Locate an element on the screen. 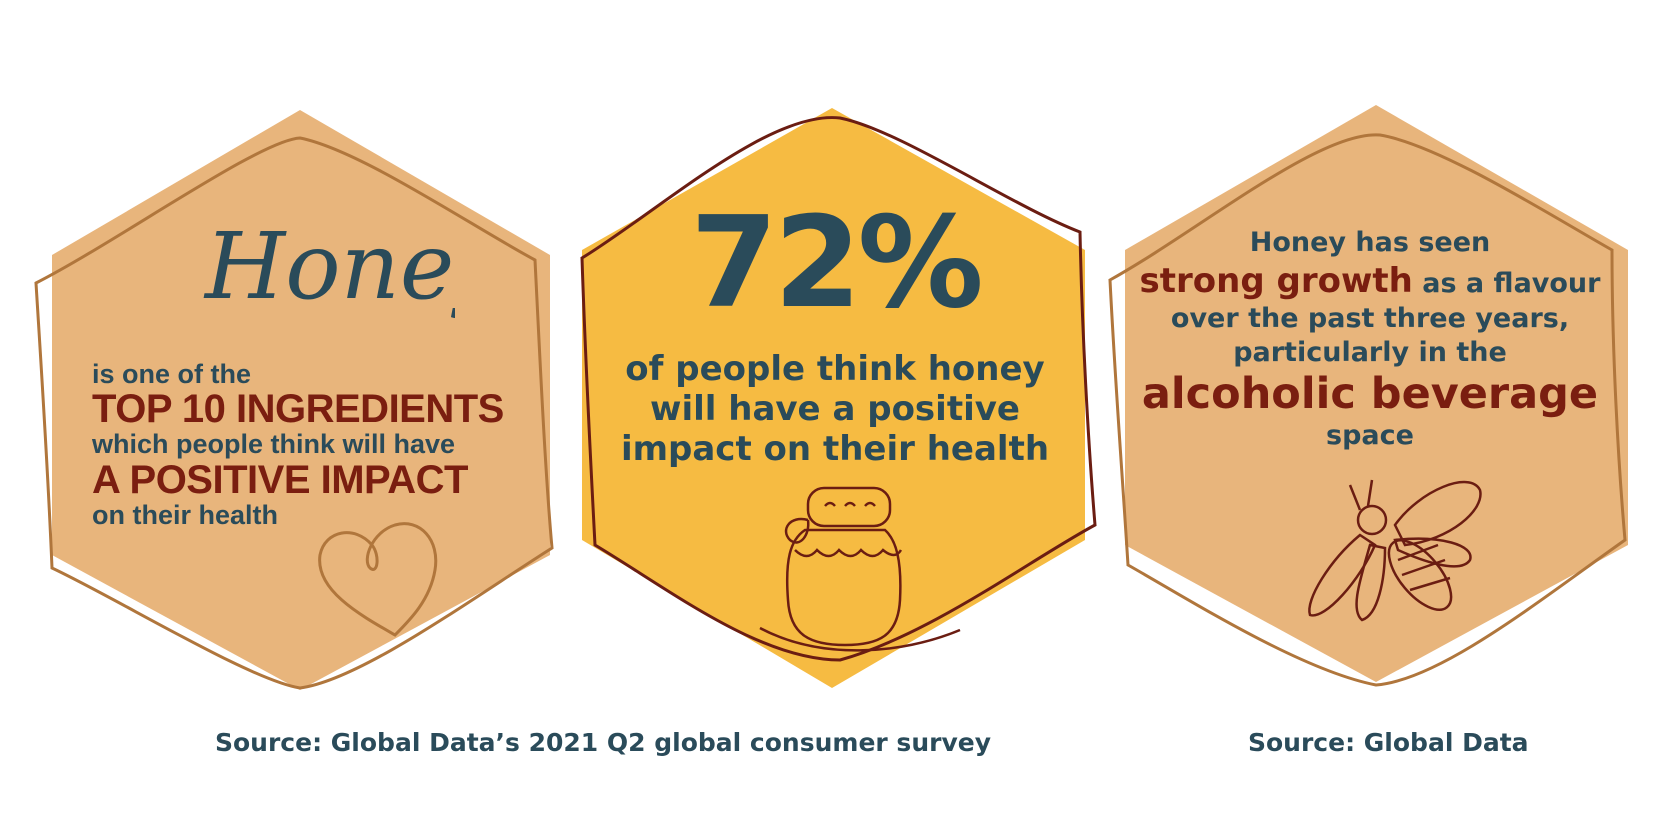 This screenshot has width=1667, height=834. panel-right-line-2-rest: as a flavour is located at coordinates (1506, 283).